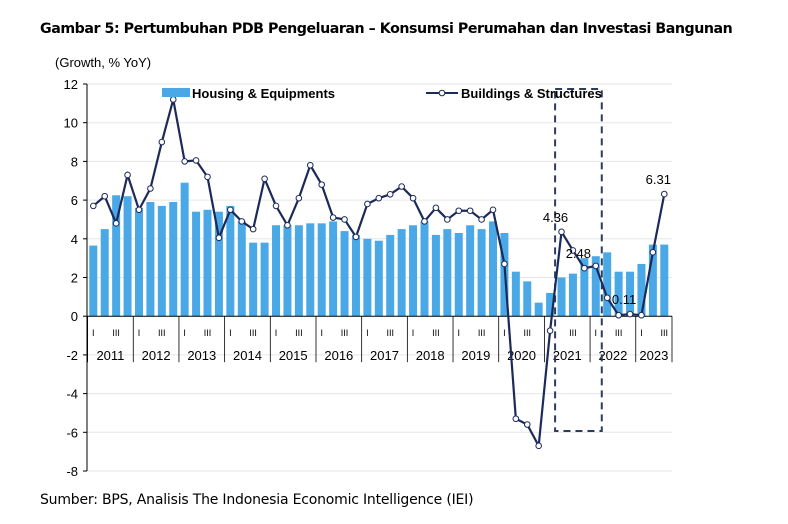 Image resolution: width=788 pixels, height=524 pixels. What do you see at coordinates (624, 299) in the screenshot?
I see `data-label: 0.11` at bounding box center [624, 299].